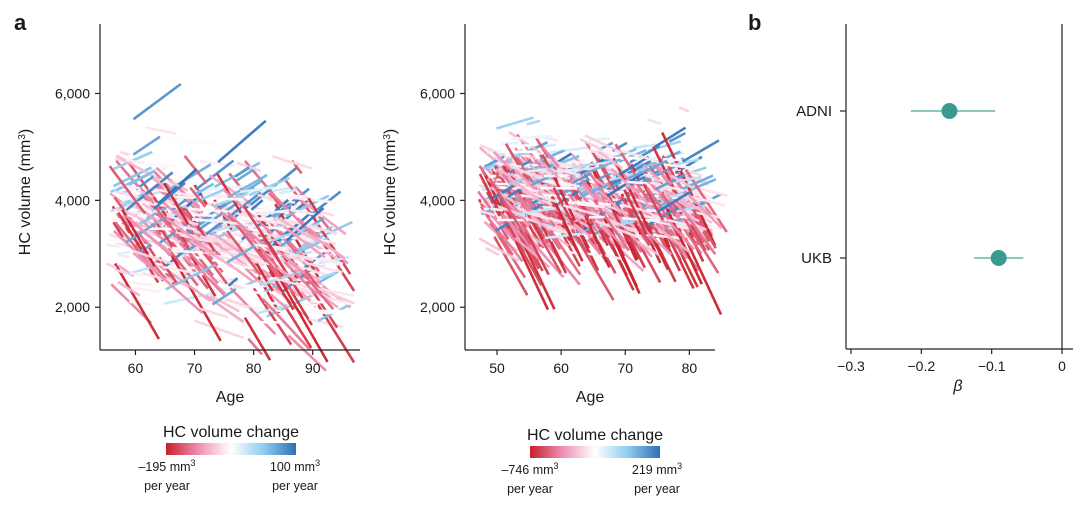 The width and height of the screenshot is (1080, 506). I want to click on y-axis-label-suffix: ), so click(390, 131).